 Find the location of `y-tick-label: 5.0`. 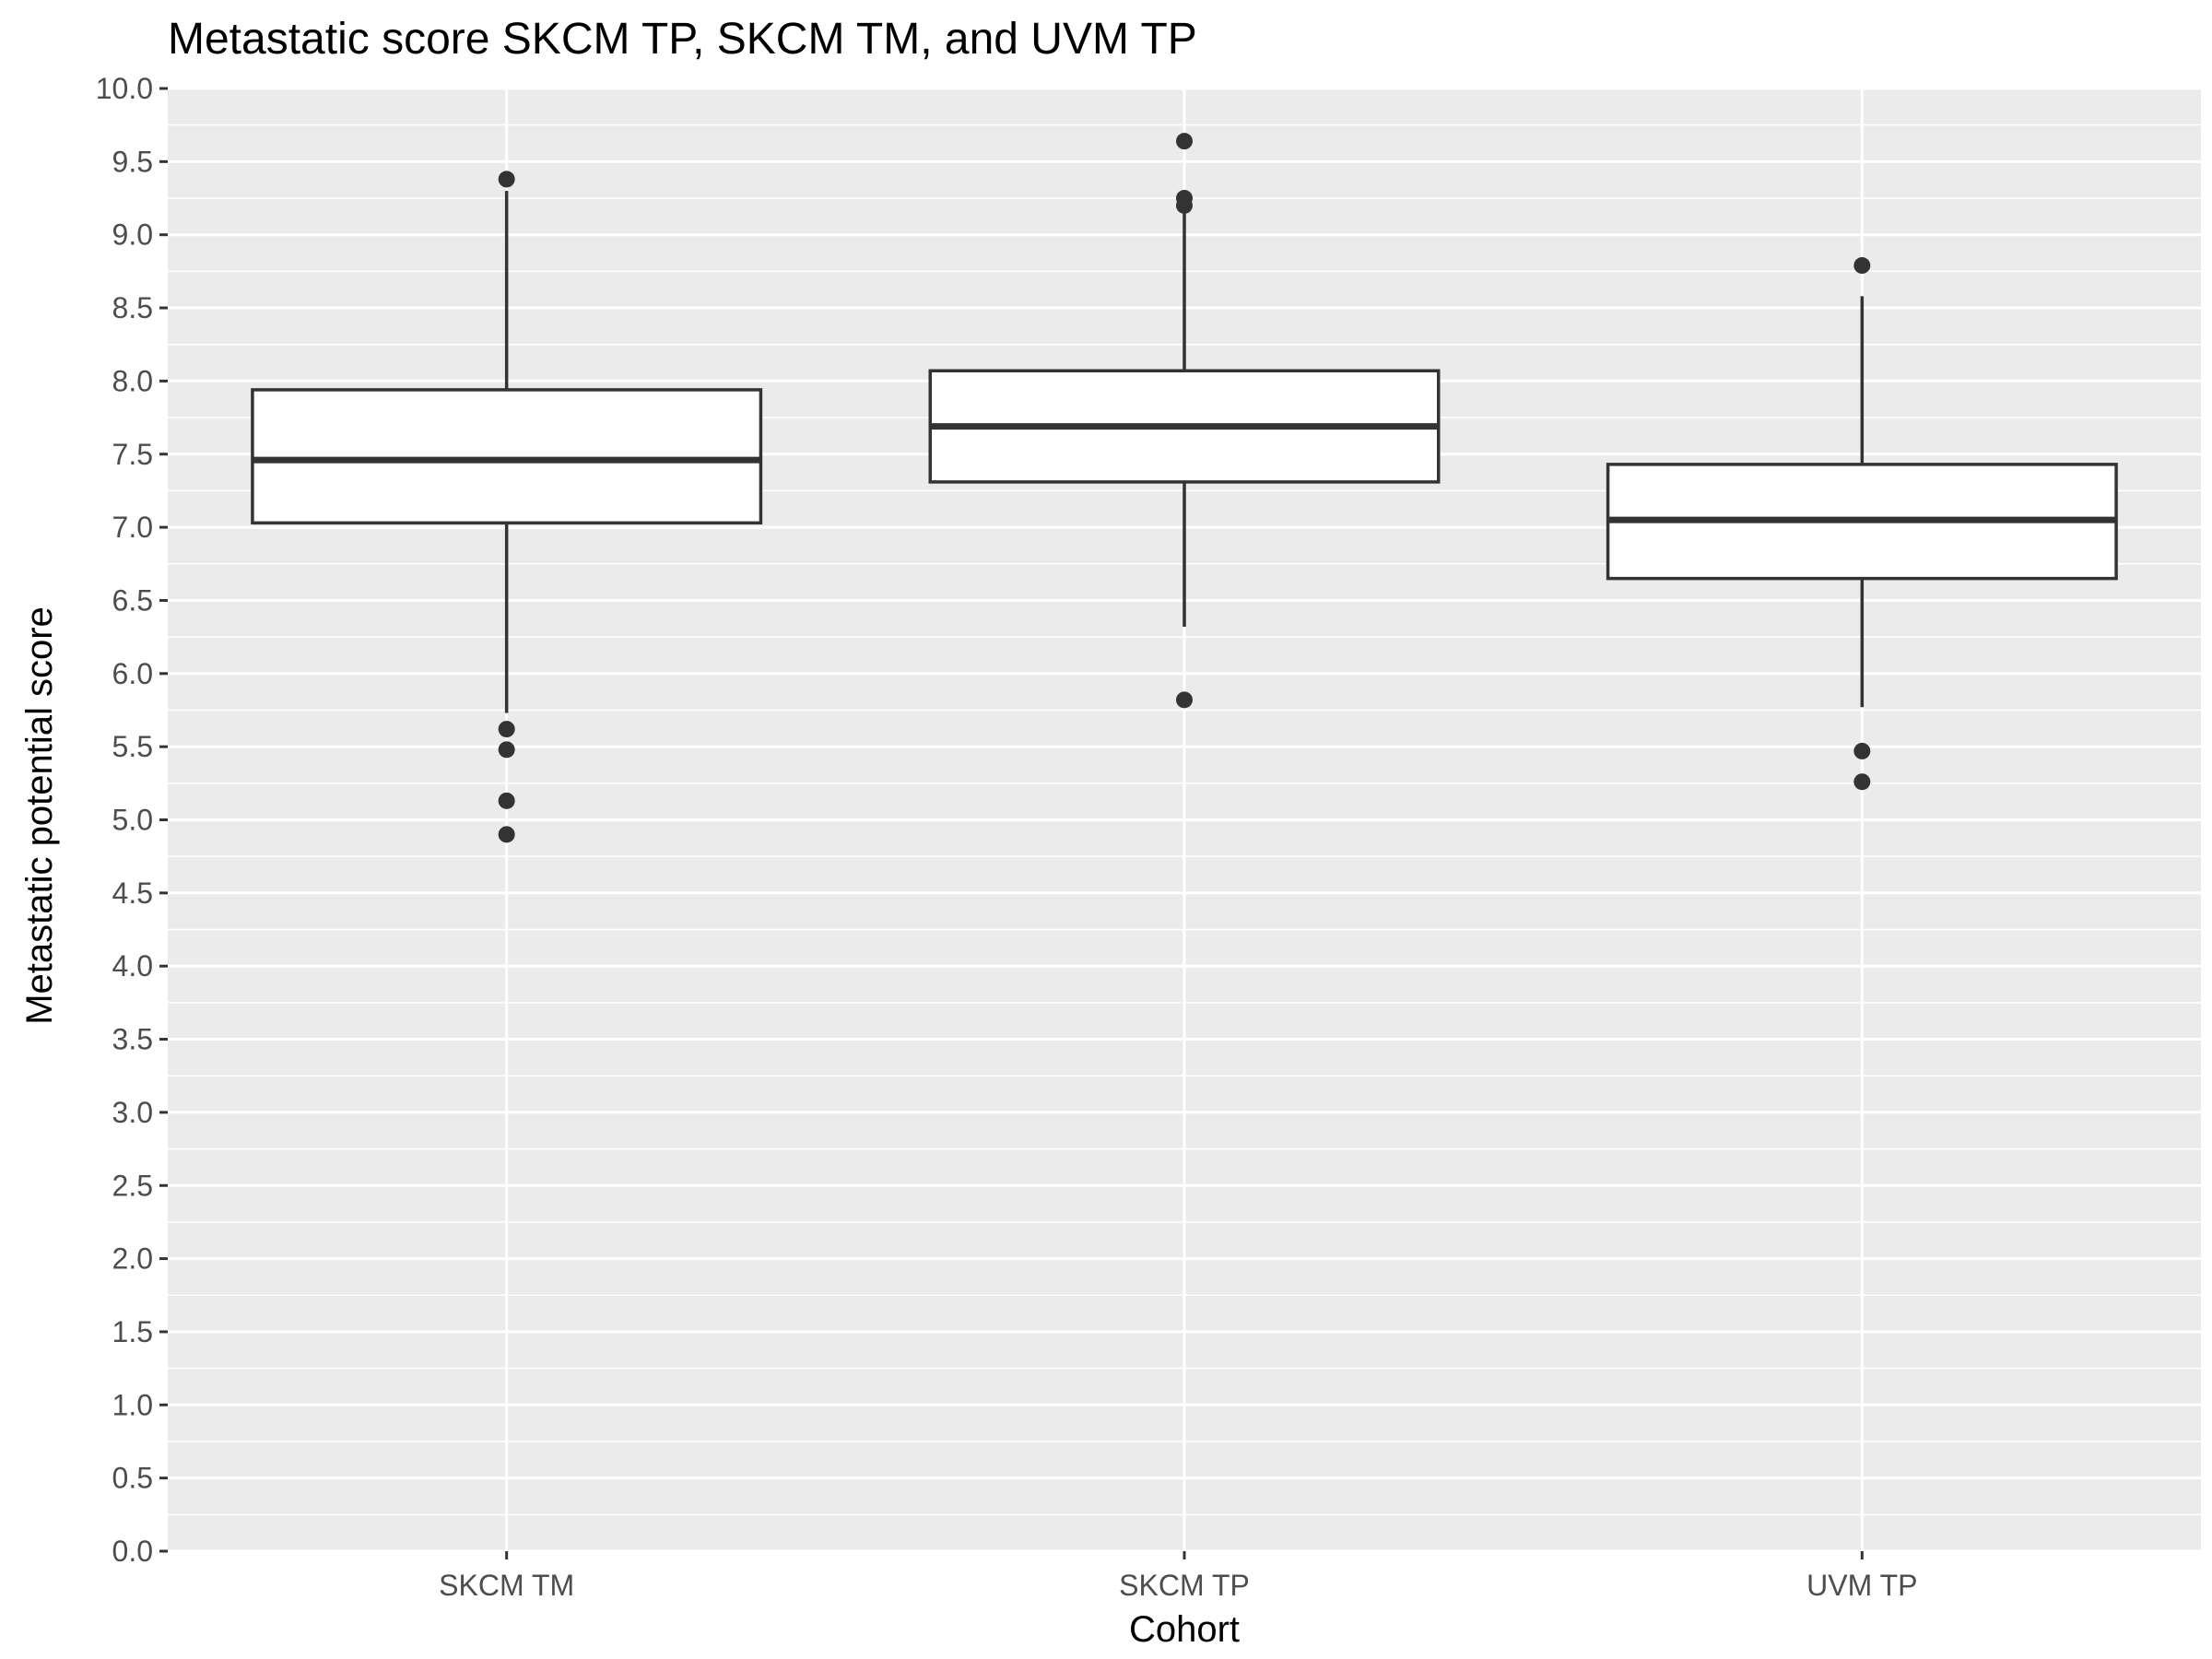

y-tick-label: 5.0 is located at coordinates (132, 820).